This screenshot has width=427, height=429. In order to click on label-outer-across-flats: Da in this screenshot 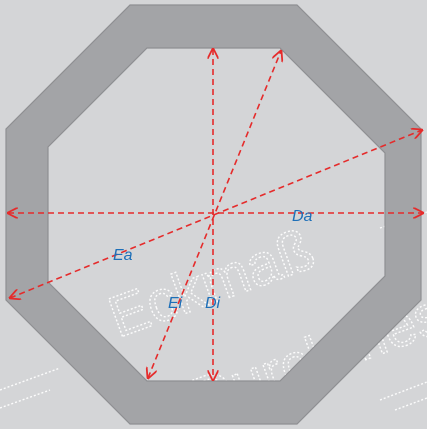, I will do `click(302, 216)`.